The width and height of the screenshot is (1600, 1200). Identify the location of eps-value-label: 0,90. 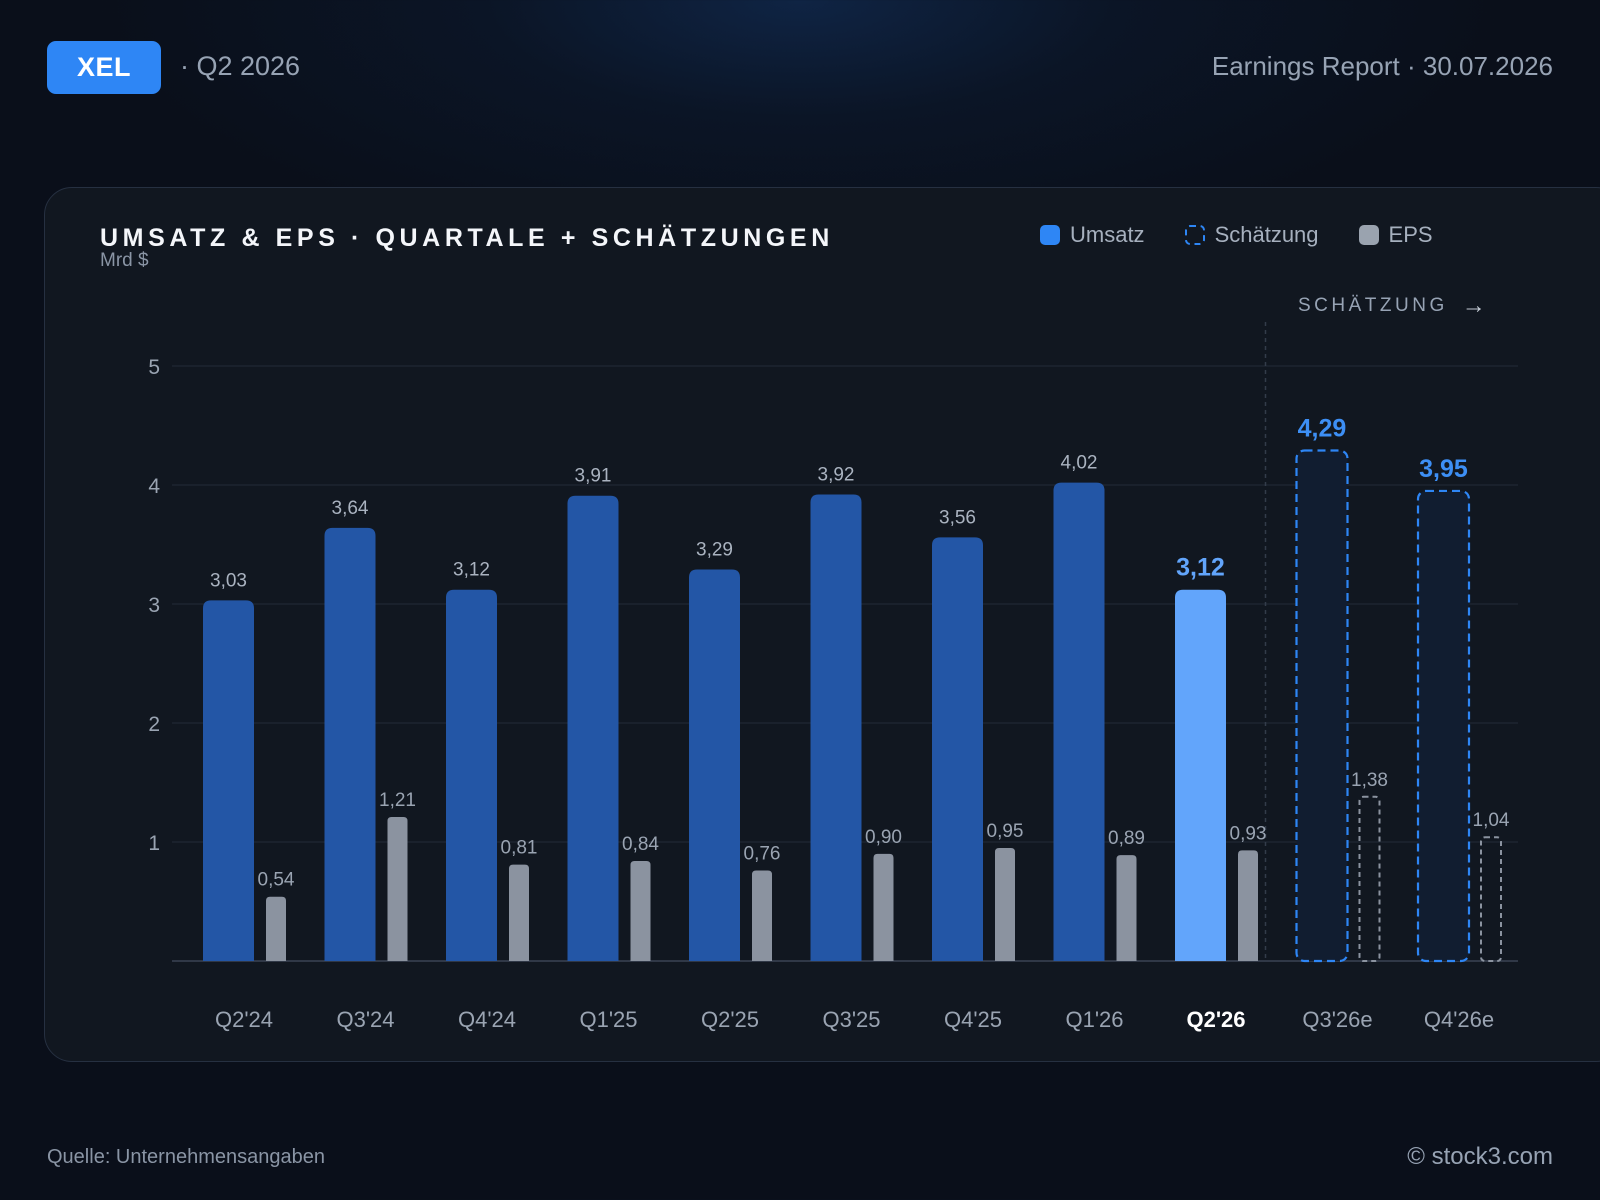
(883, 837).